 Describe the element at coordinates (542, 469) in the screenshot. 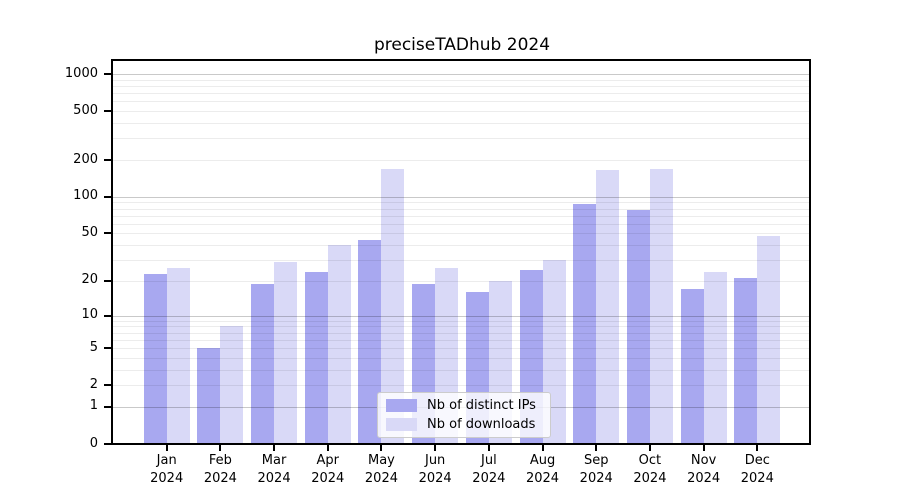

I see `x-tick-label: Aug 2024` at that location.